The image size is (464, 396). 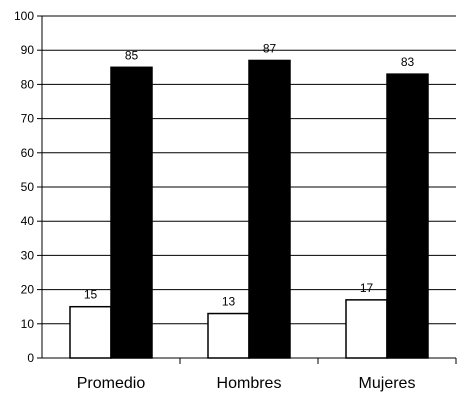 What do you see at coordinates (91, 295) in the screenshot?
I see `data-label: 15` at bounding box center [91, 295].